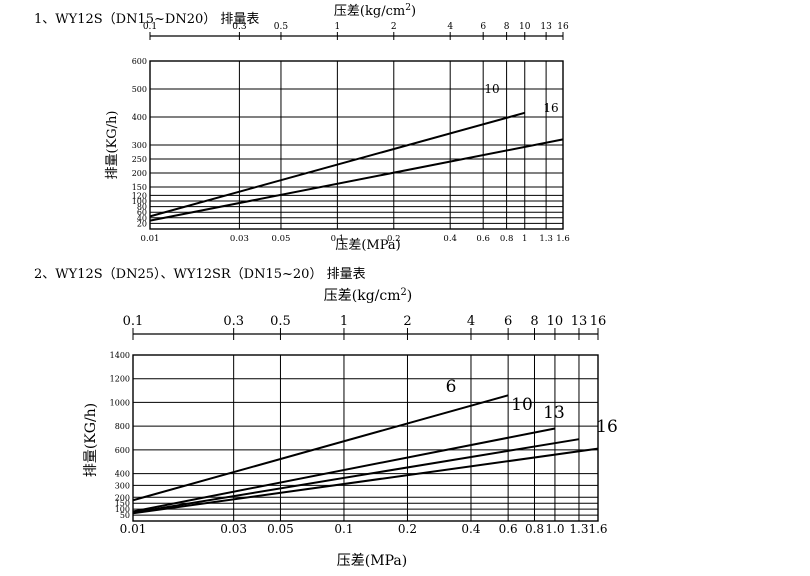  Describe the element at coordinates (139, 117) in the screenshot. I see `chart1-y-tick-label: 400` at that location.